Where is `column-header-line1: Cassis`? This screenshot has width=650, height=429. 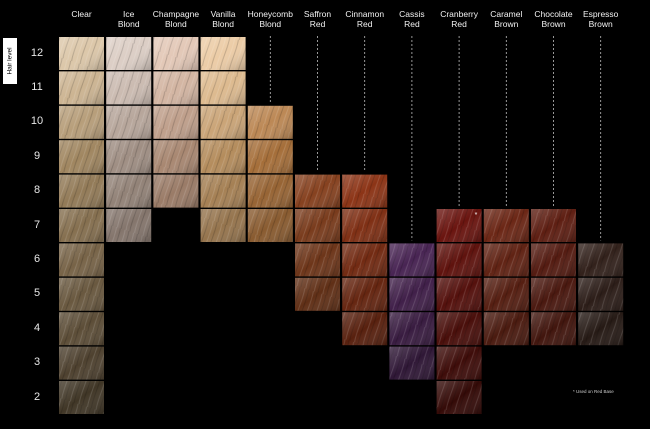
column-header-line1: Cassis is located at coordinates (412, 14).